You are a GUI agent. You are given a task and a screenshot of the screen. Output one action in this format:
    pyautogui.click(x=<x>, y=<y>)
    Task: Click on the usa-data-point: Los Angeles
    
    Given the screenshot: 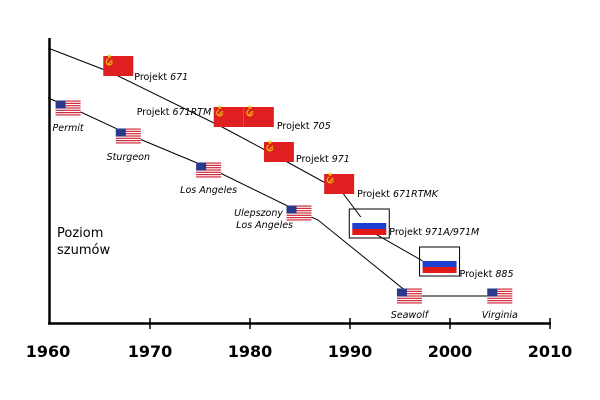 What is the action you would take?
    pyautogui.click(x=208, y=179)
    